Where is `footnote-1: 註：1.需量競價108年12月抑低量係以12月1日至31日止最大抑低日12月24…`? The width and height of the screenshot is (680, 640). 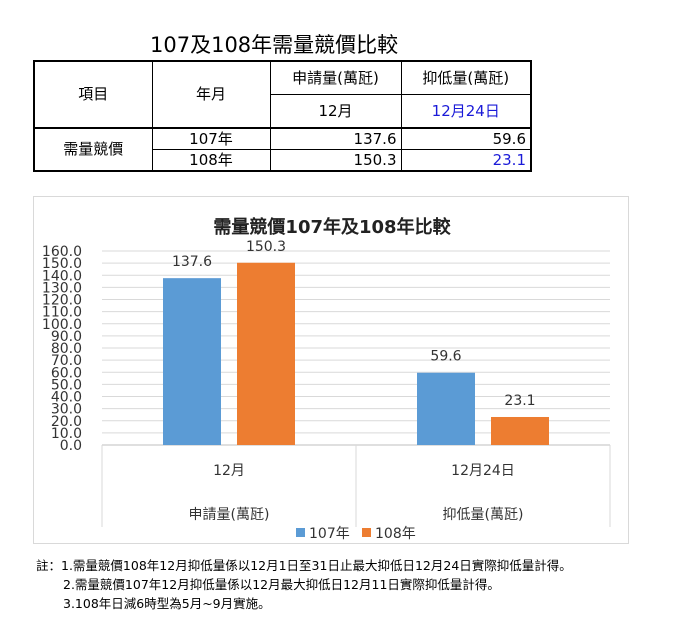 footnote-1: 註：1.需量競價108年12月抑低量係以12月1日至31日止最大抑低日12月24… is located at coordinates (304, 565).